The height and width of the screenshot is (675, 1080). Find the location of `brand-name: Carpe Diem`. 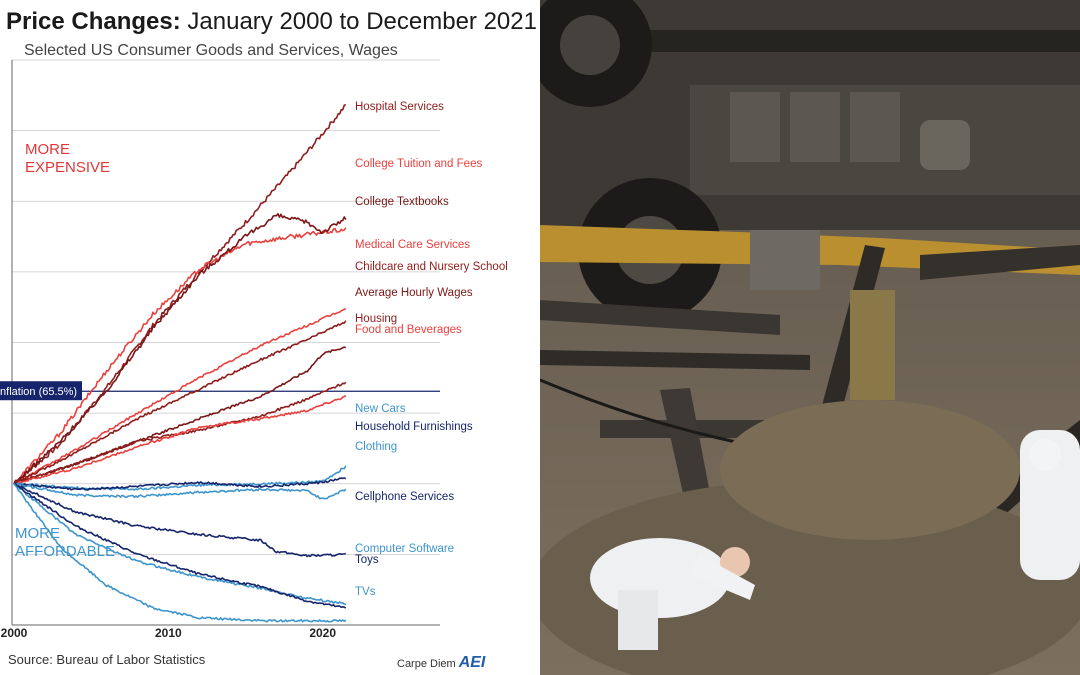

brand-name: Carpe Diem is located at coordinates (426, 664).